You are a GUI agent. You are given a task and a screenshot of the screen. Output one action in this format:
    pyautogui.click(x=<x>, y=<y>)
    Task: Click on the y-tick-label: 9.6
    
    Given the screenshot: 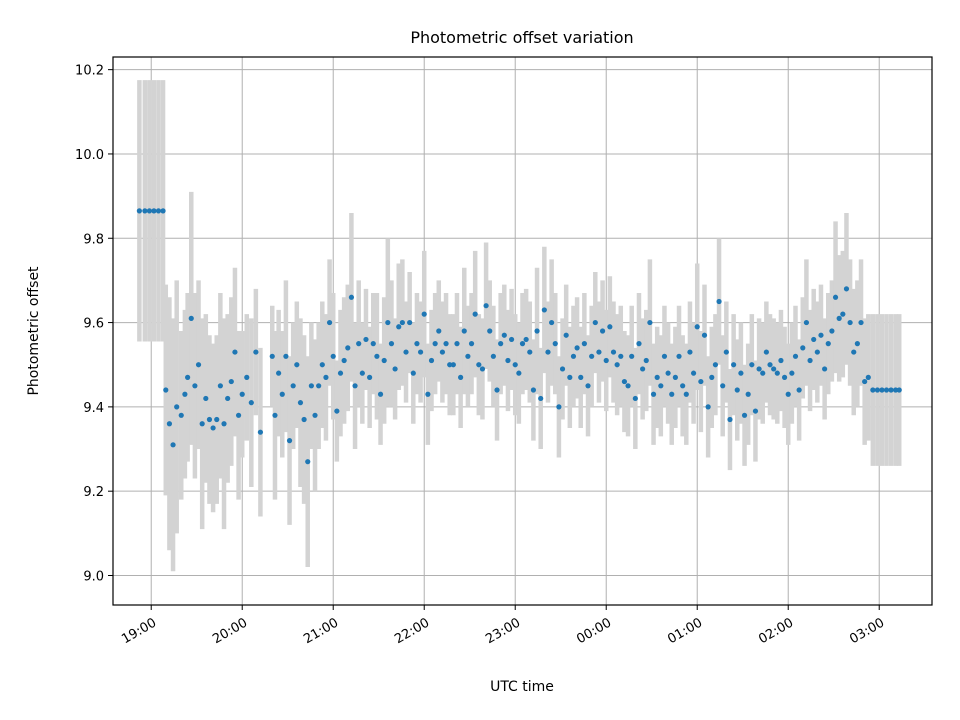 What is the action you would take?
    pyautogui.click(x=93, y=324)
    